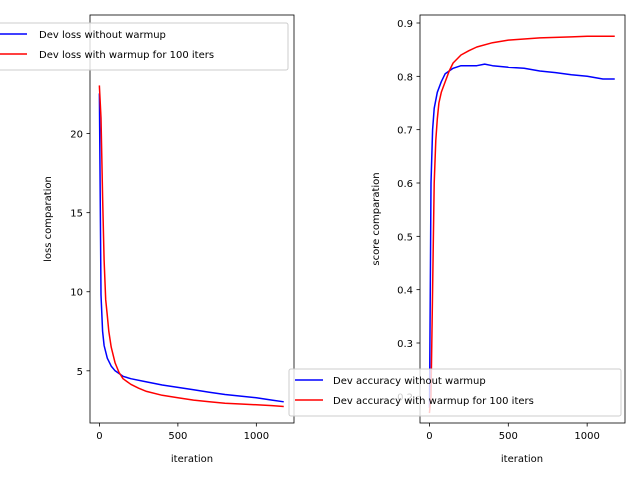 This screenshot has height=480, width=640. Describe the element at coordinates (508, 436) in the screenshot. I see `score-x-tick-label: 500` at that location.